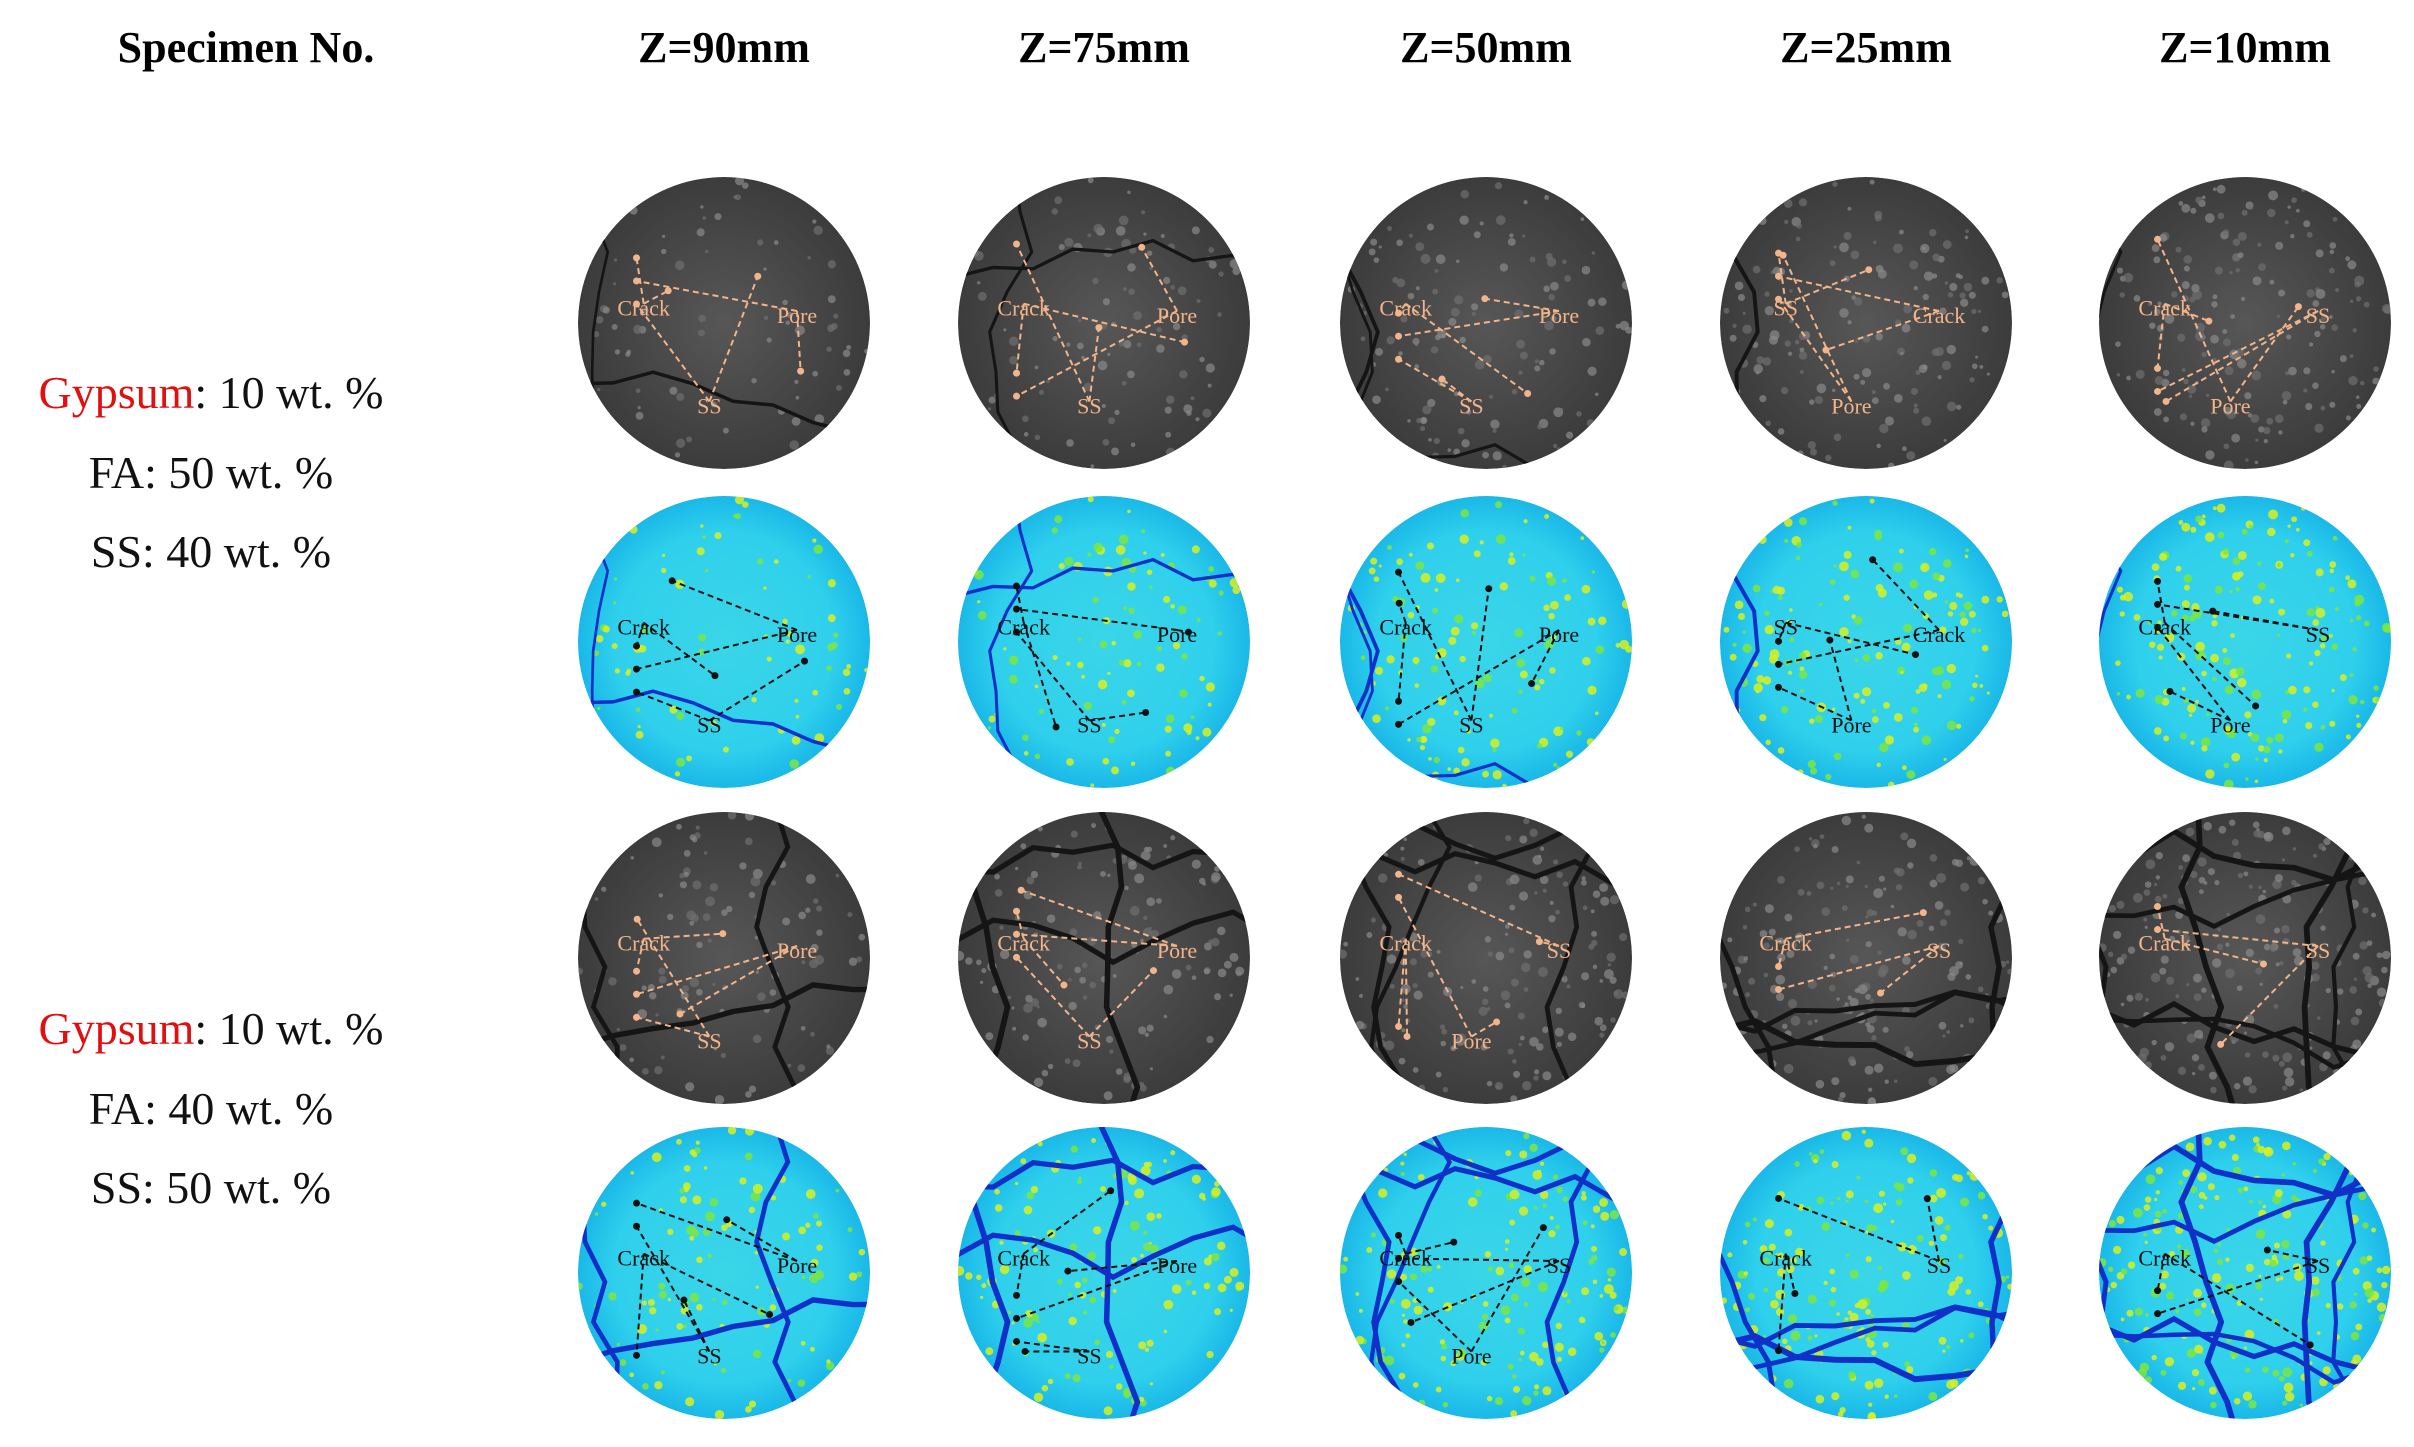  I want to click on ct-slice, so click(2245, 1273).